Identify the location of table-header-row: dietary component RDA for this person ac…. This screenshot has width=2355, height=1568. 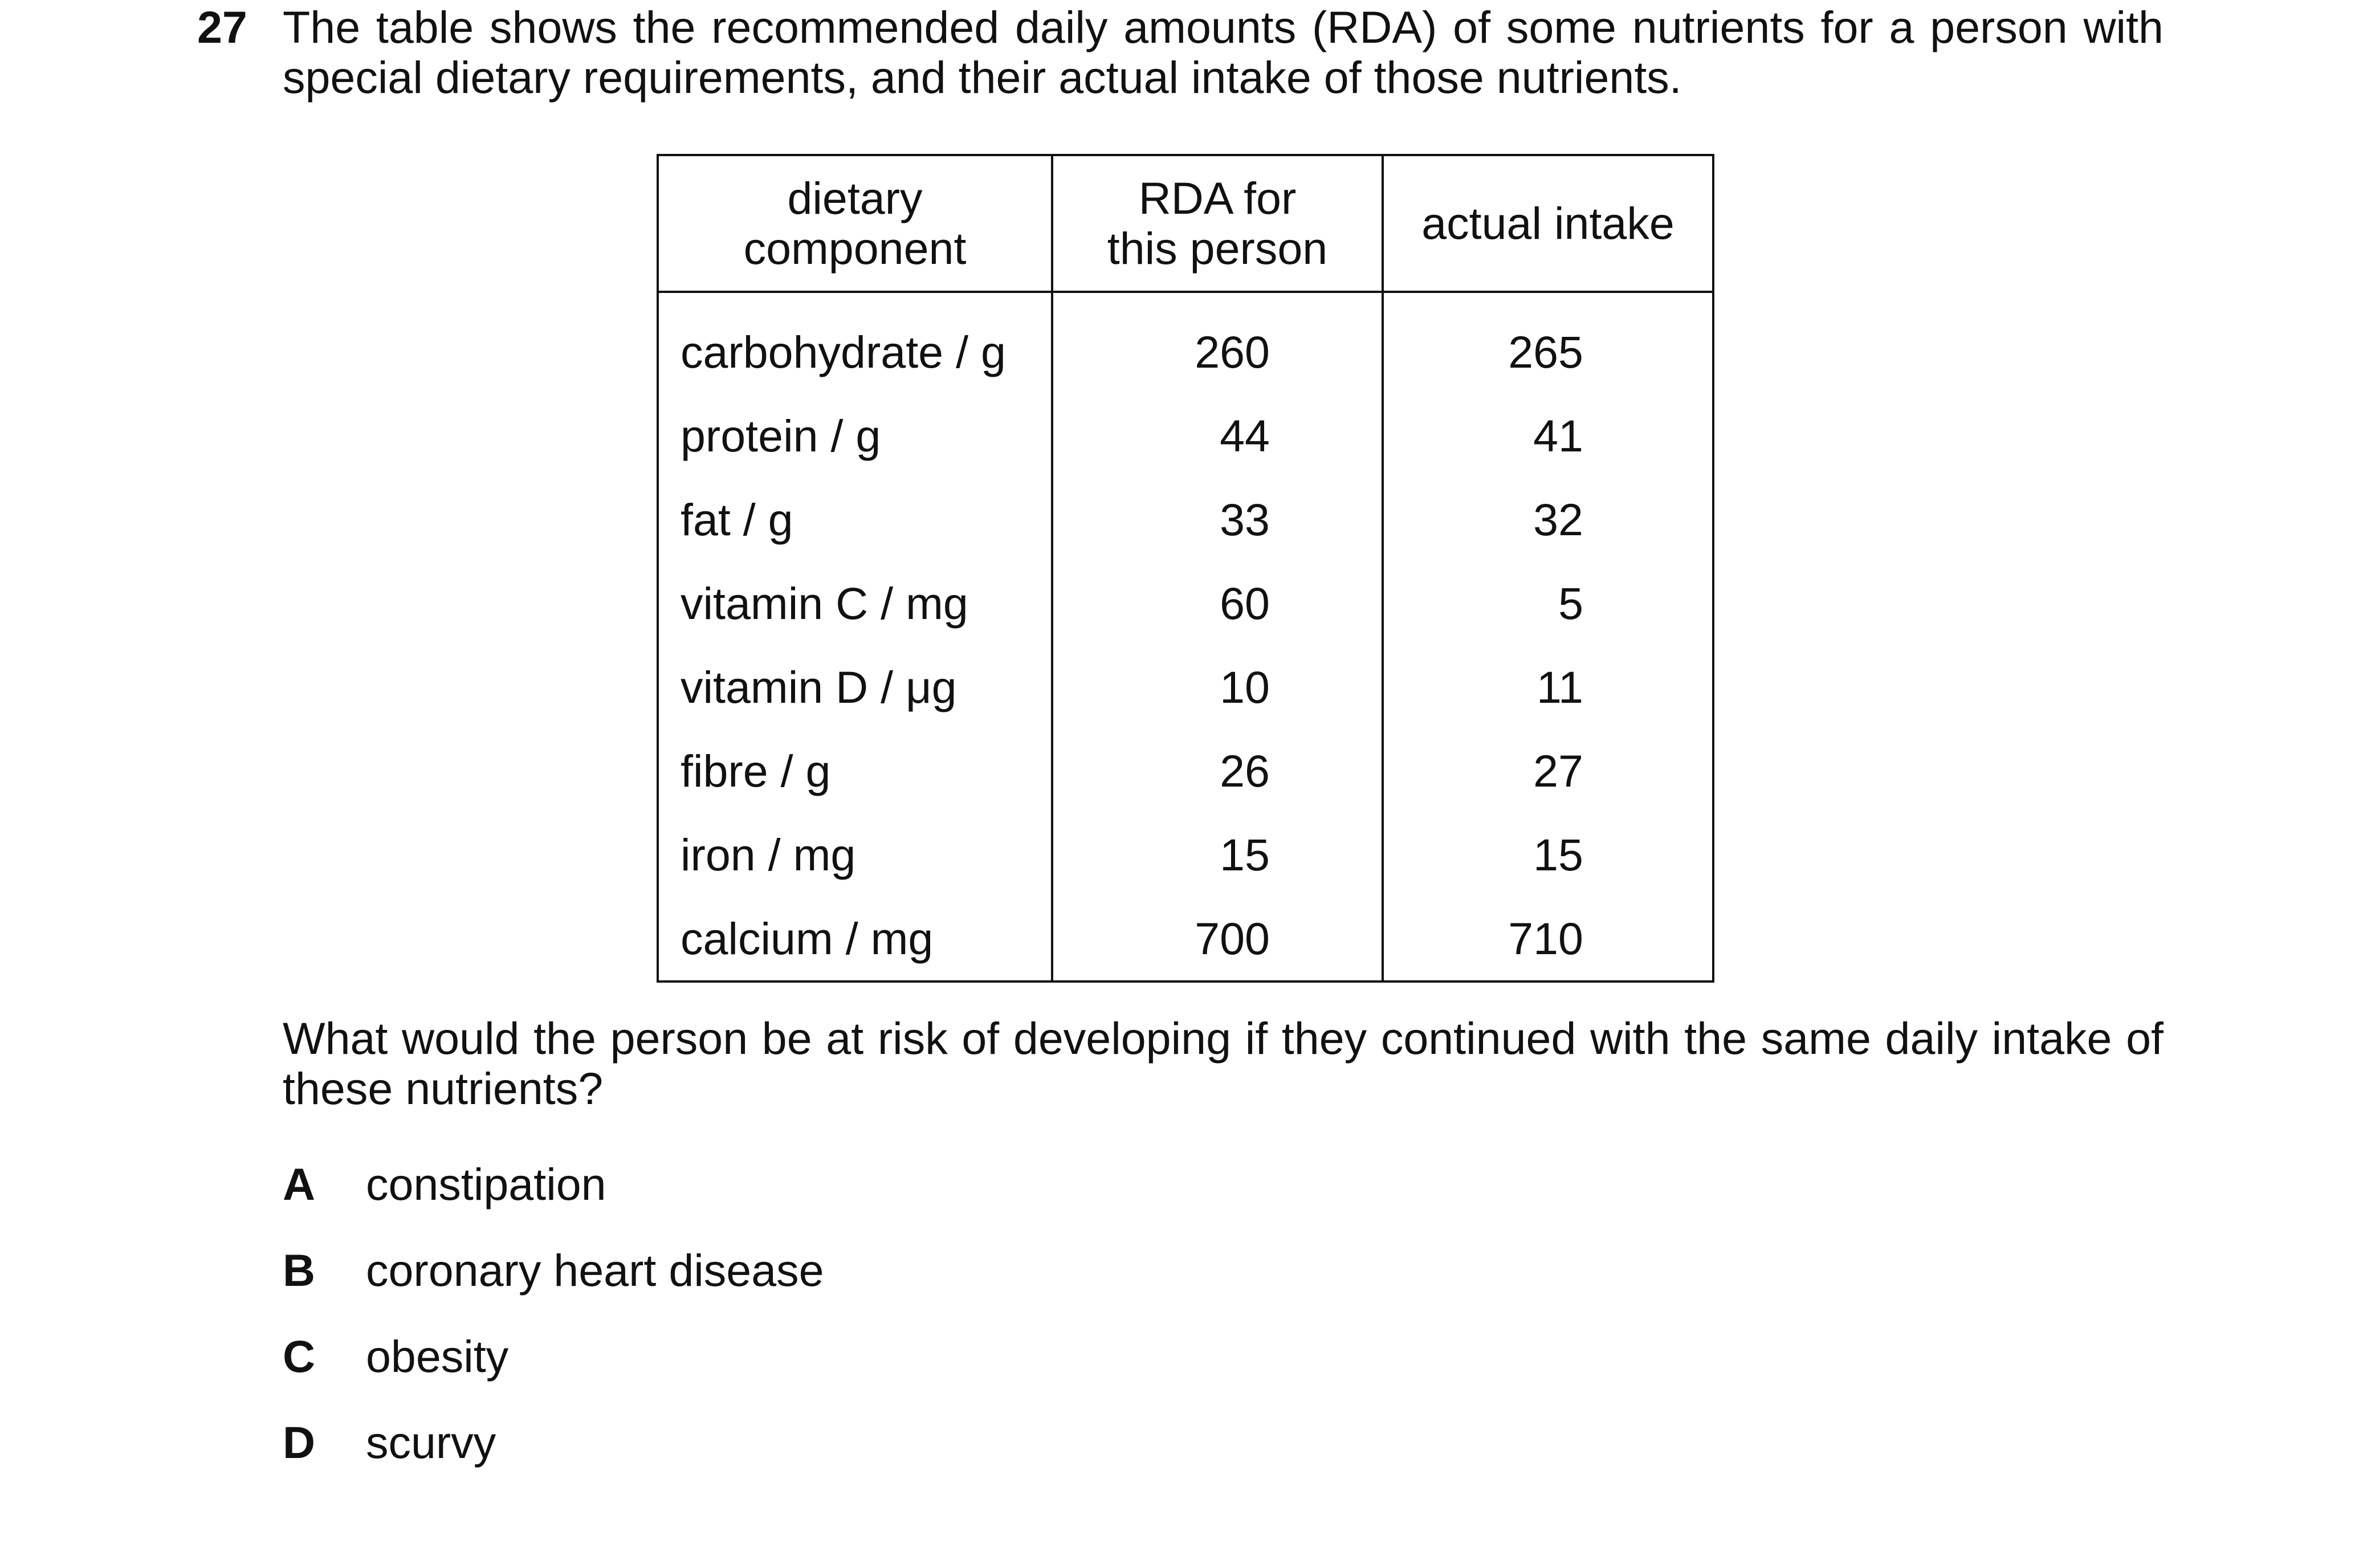
(1185, 223).